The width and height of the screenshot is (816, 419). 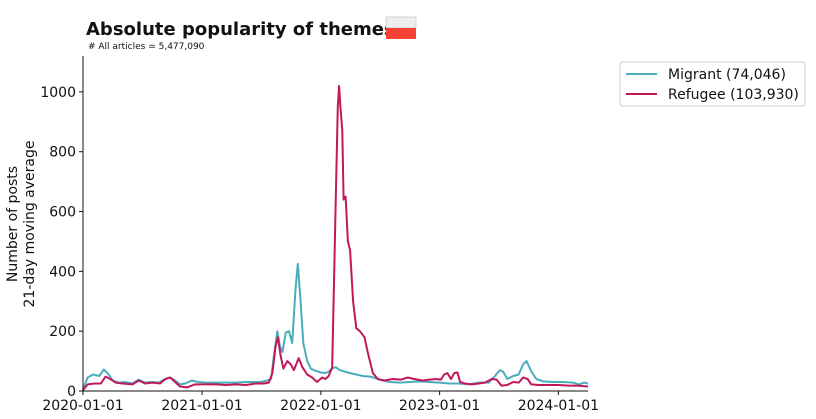 What do you see at coordinates (146, 47) in the screenshot?
I see `chart-subtitle: # All articles = 5,477,090` at bounding box center [146, 47].